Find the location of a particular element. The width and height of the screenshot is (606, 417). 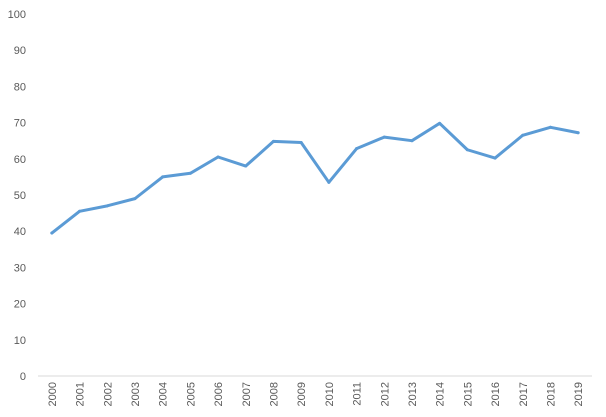

x-tick-label: 2017 is located at coordinates (524, 394).